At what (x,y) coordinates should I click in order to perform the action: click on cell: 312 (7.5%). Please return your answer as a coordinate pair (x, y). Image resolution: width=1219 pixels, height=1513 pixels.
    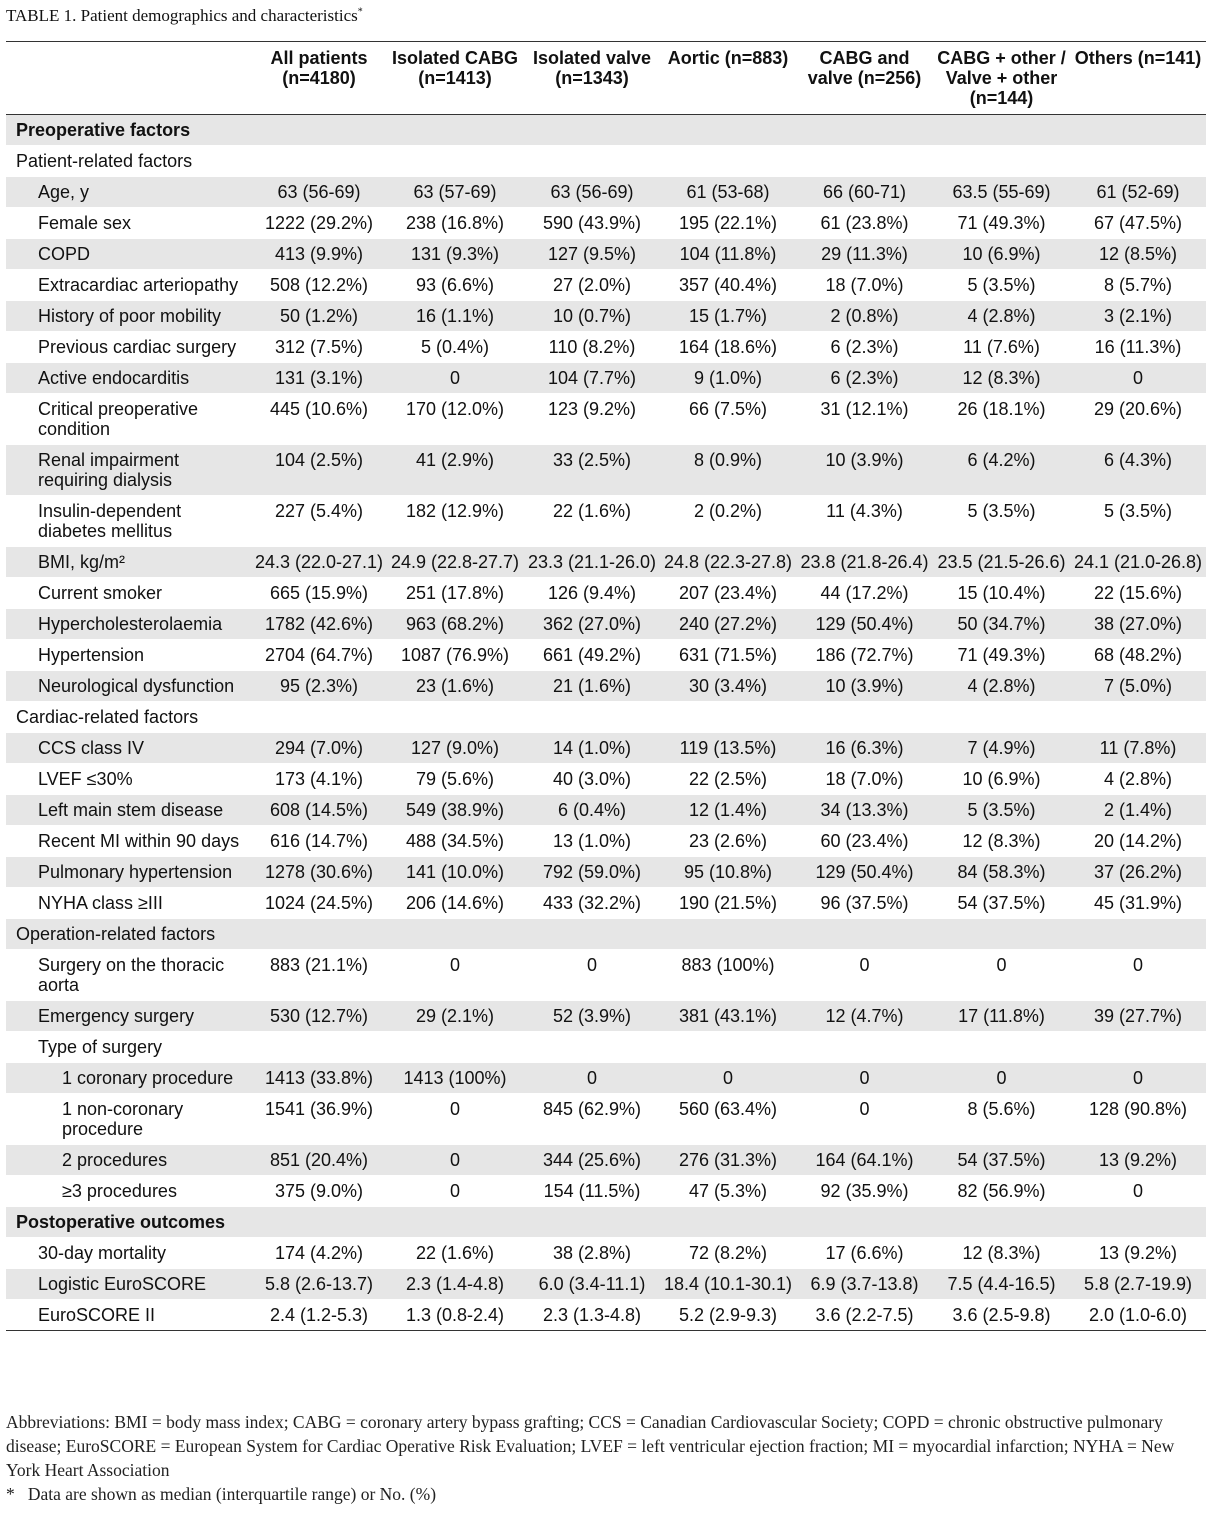
    Looking at the image, I should click on (319, 347).